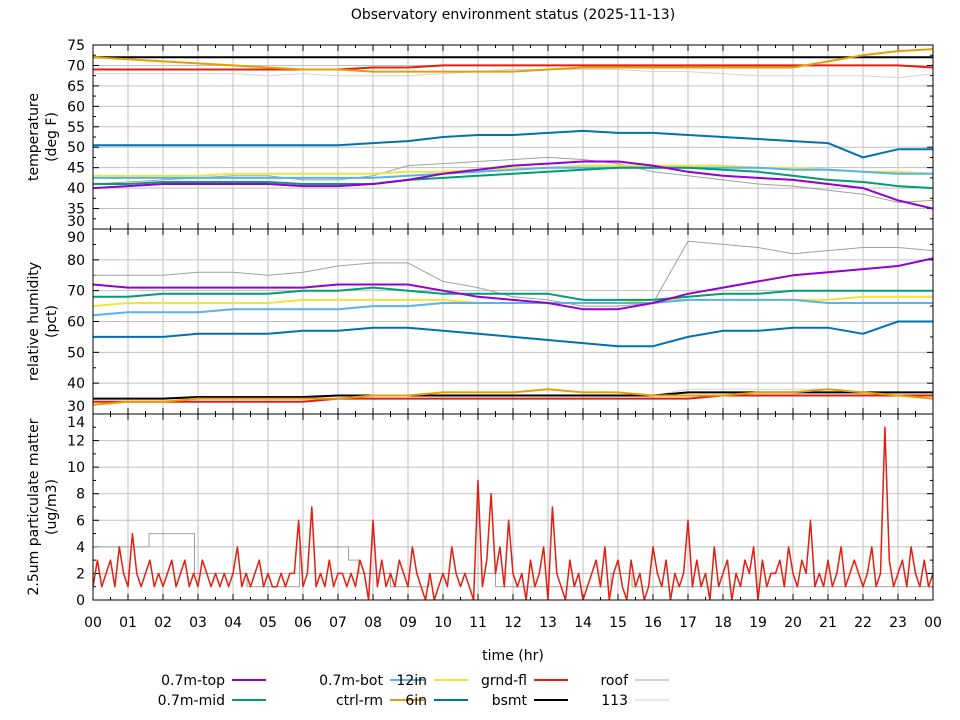 This screenshot has height=720, width=960. Describe the element at coordinates (193, 681) in the screenshot. I see `legend-label: 0.7m-top` at that location.